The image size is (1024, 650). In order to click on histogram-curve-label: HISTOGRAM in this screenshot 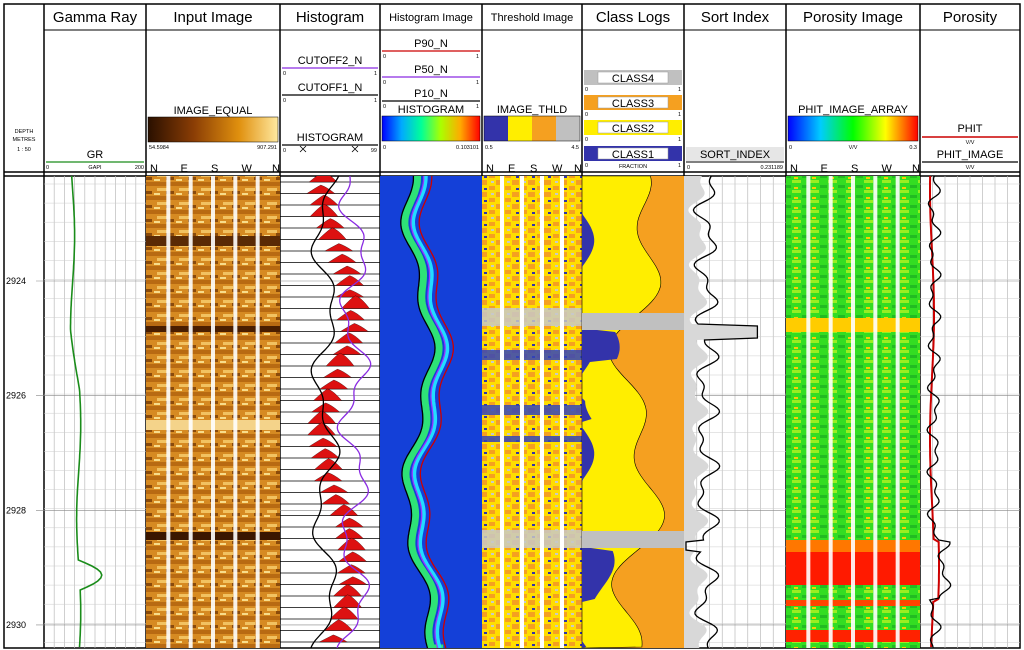, I will do `click(330, 138)`.